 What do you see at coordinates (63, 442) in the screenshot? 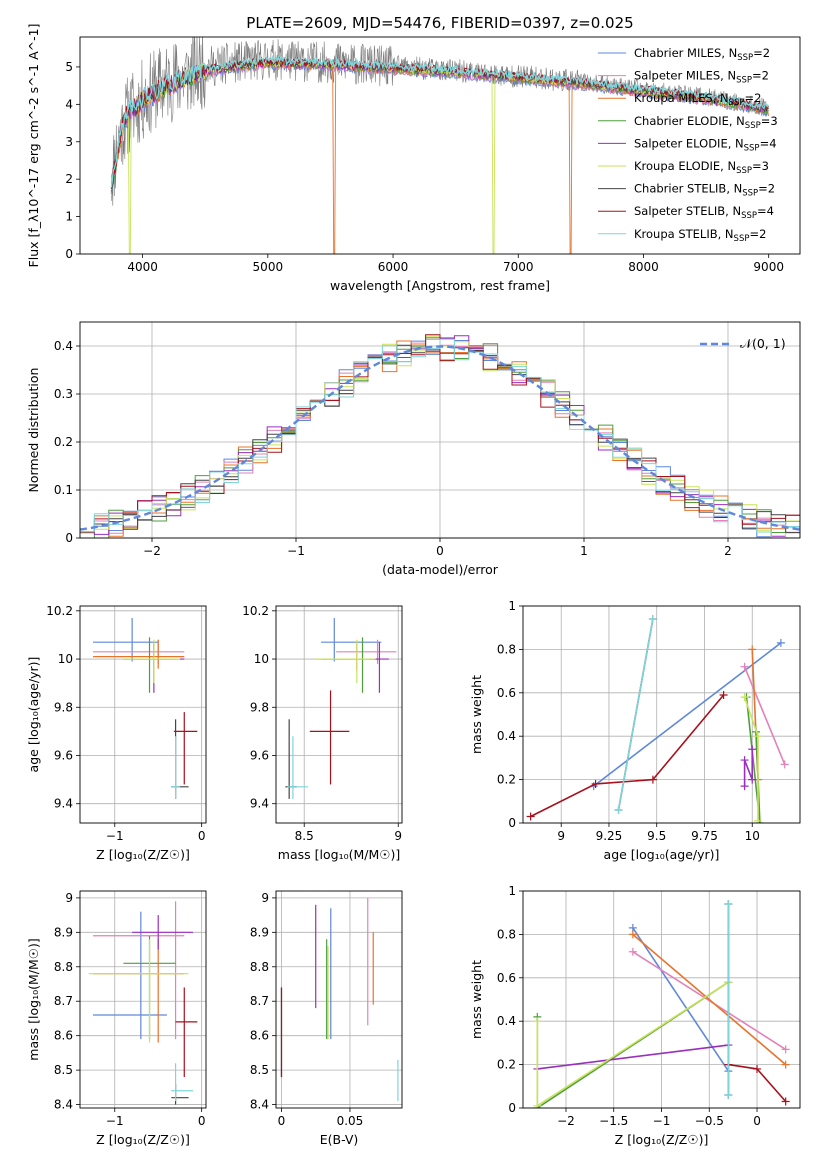
I see `residuals-ytick-label: 0.2` at bounding box center [63, 442].